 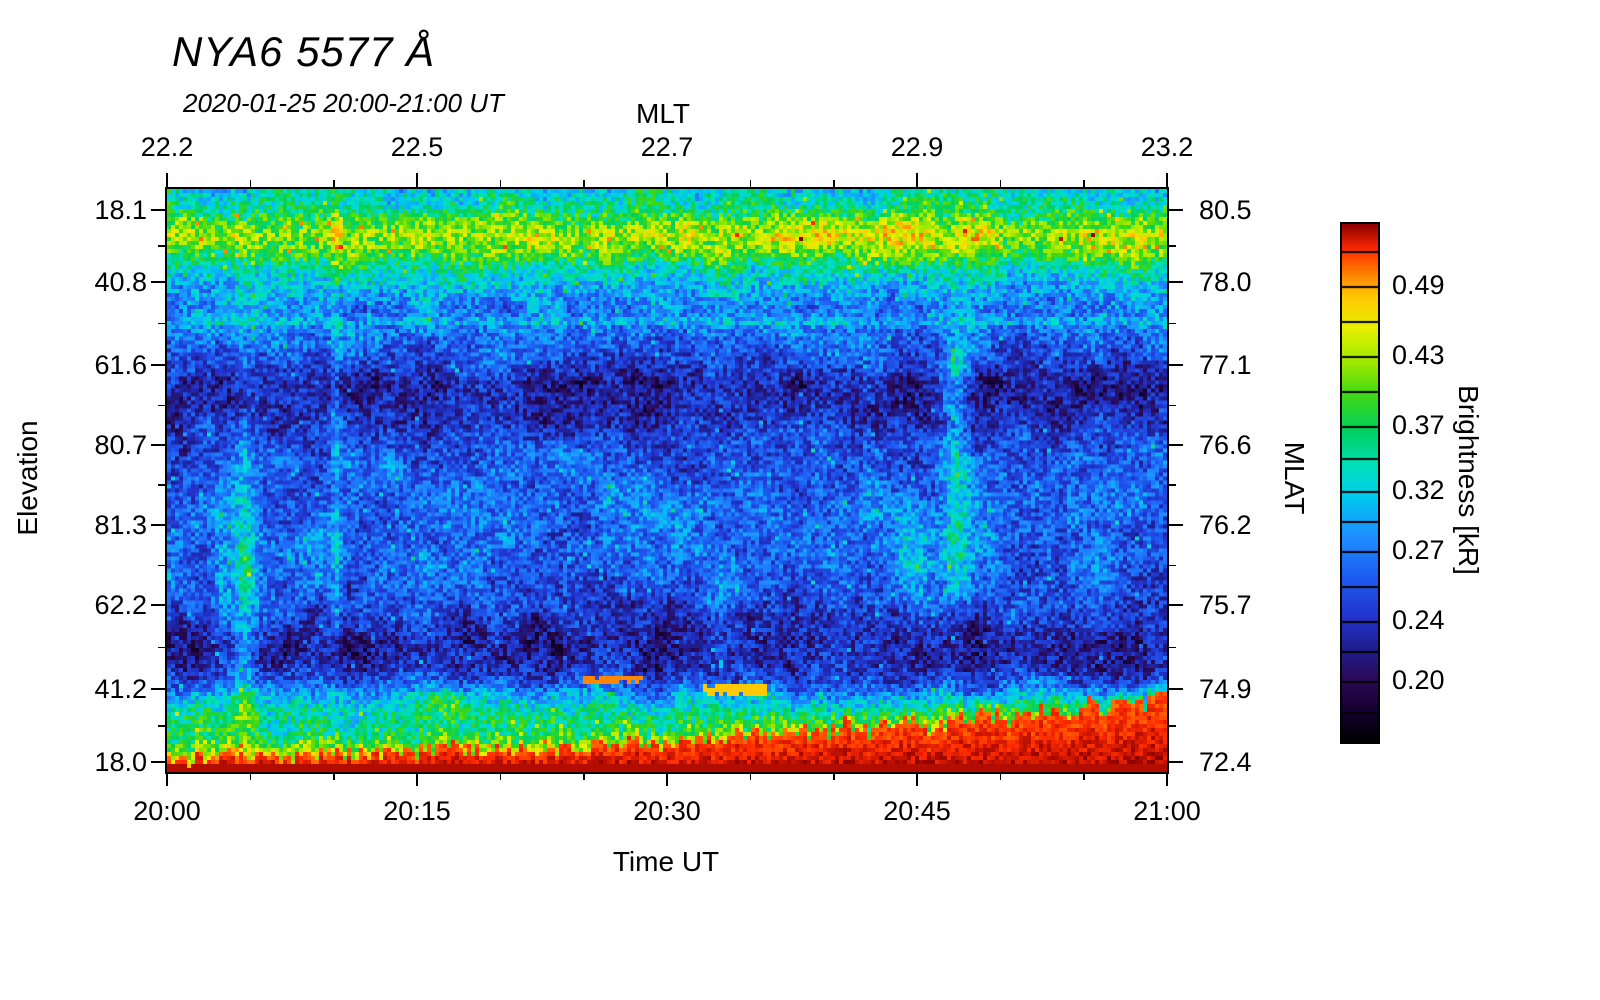 I want to click on left-tick-label: 80.7, so click(x=120, y=444).